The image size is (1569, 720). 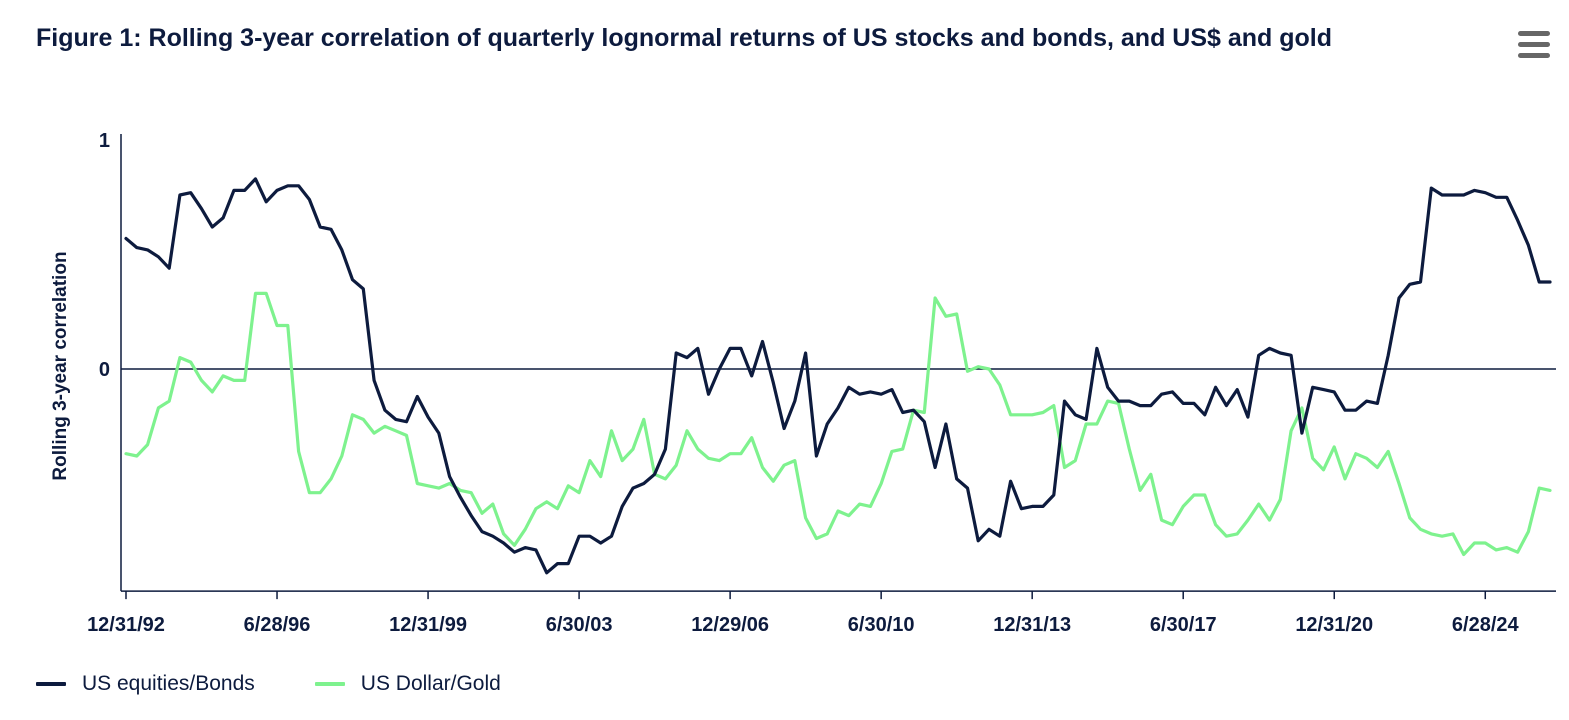 What do you see at coordinates (277, 625) in the screenshot?
I see `x-tick-label: 6/28/96` at bounding box center [277, 625].